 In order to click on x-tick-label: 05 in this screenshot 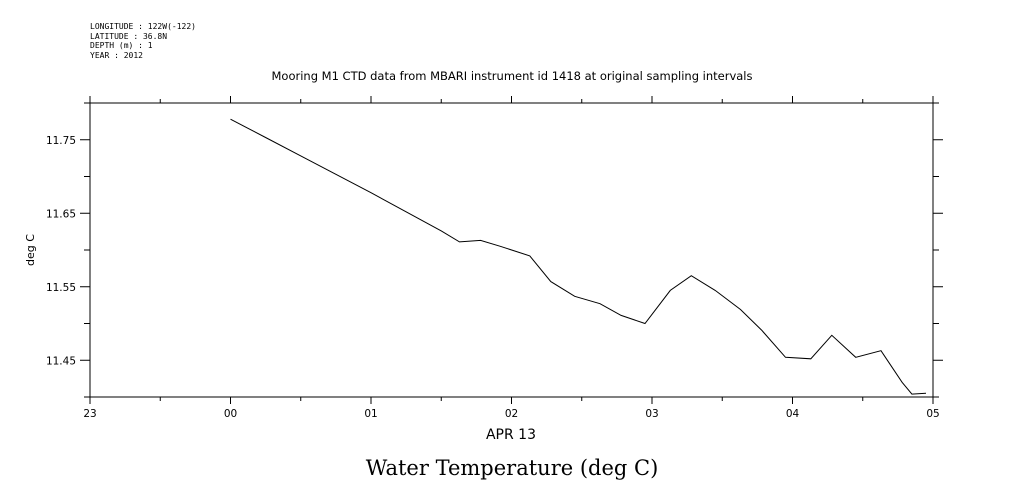, I will do `click(932, 414)`.